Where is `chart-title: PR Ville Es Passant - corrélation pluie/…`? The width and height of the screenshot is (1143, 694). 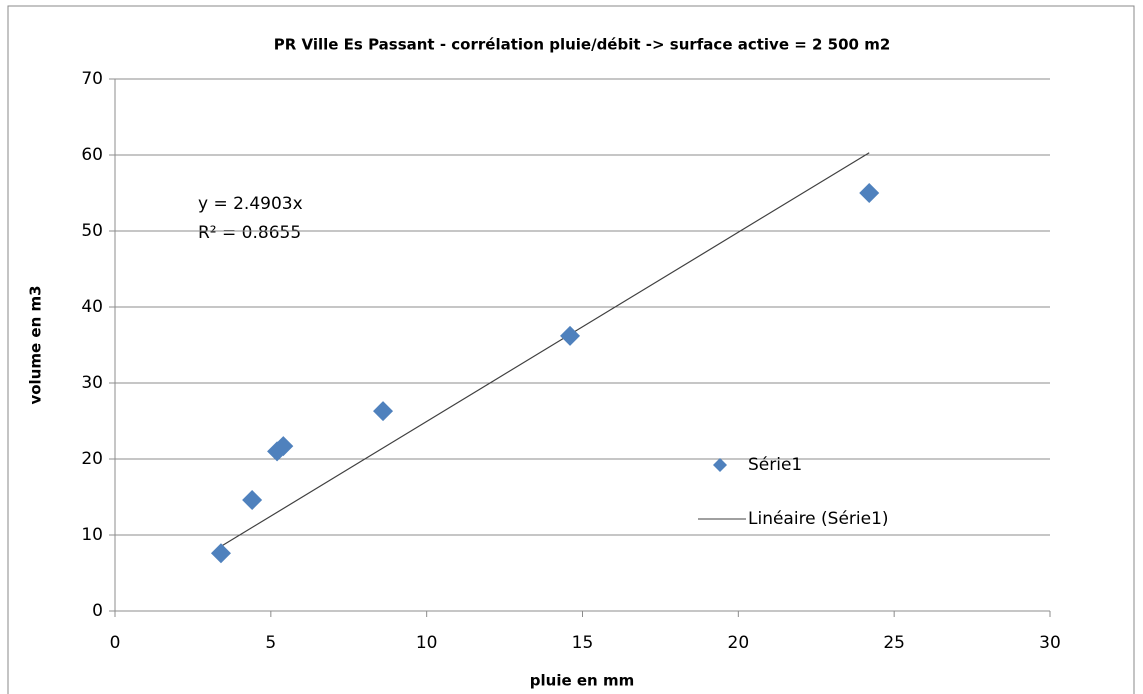
chart-title: PR Ville Es Passant - corrélation pluie/… is located at coordinates (582, 45).